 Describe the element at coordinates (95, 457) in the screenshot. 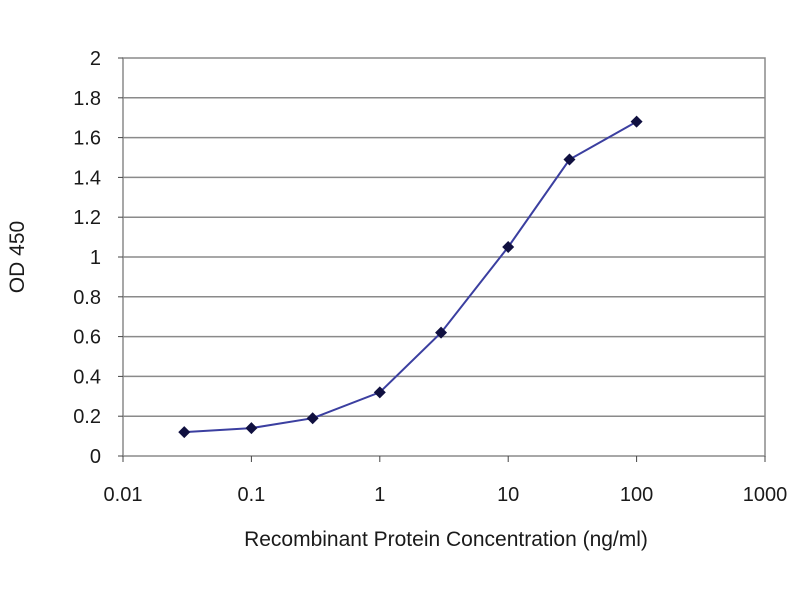

I see `y-tick-label: 0` at that location.